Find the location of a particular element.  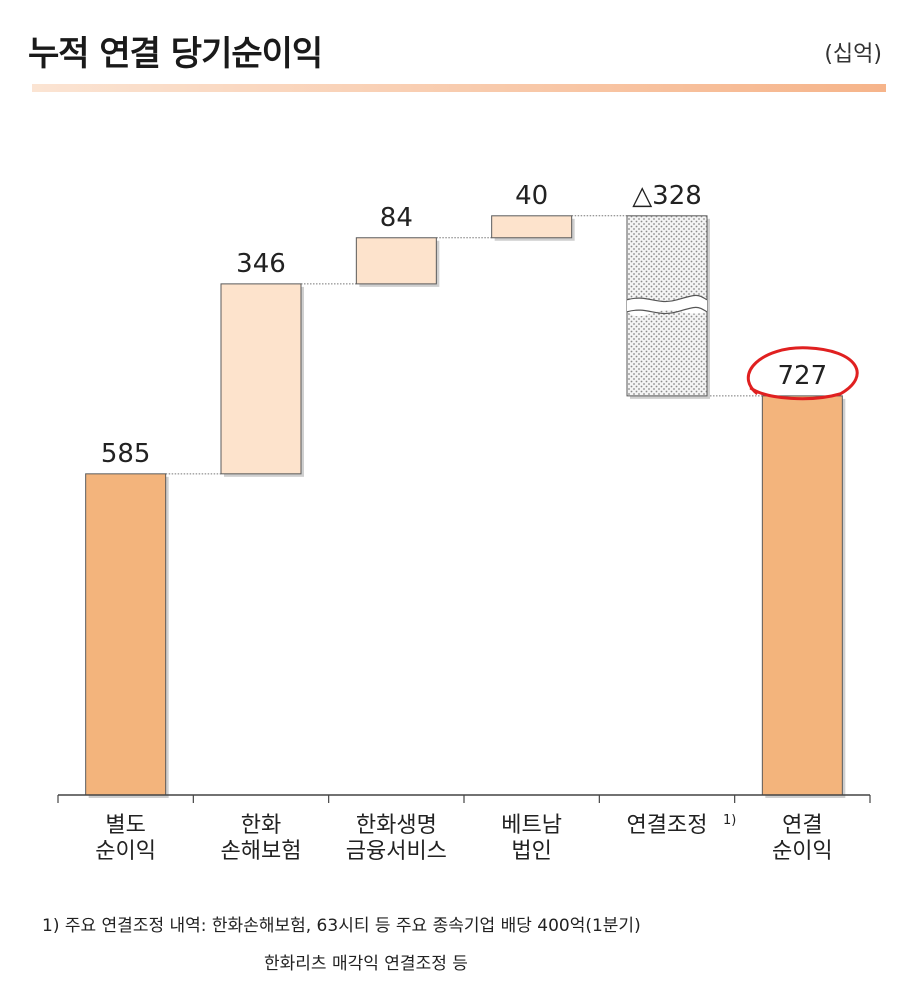

category-label: 베트남 is located at coordinates (531, 825).